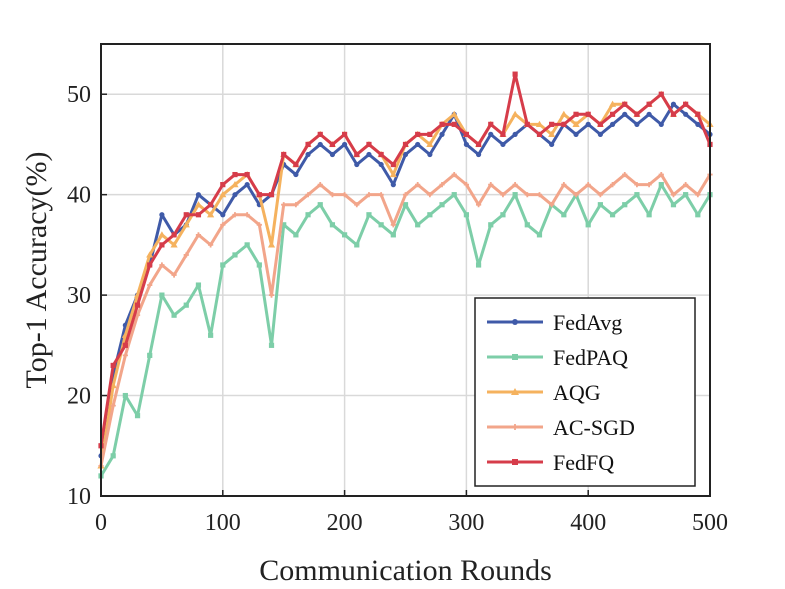 The height and width of the screenshot is (589, 785). Describe the element at coordinates (36, 270) in the screenshot. I see `y-axis-label: Top-1 Accuracy(%)` at that location.